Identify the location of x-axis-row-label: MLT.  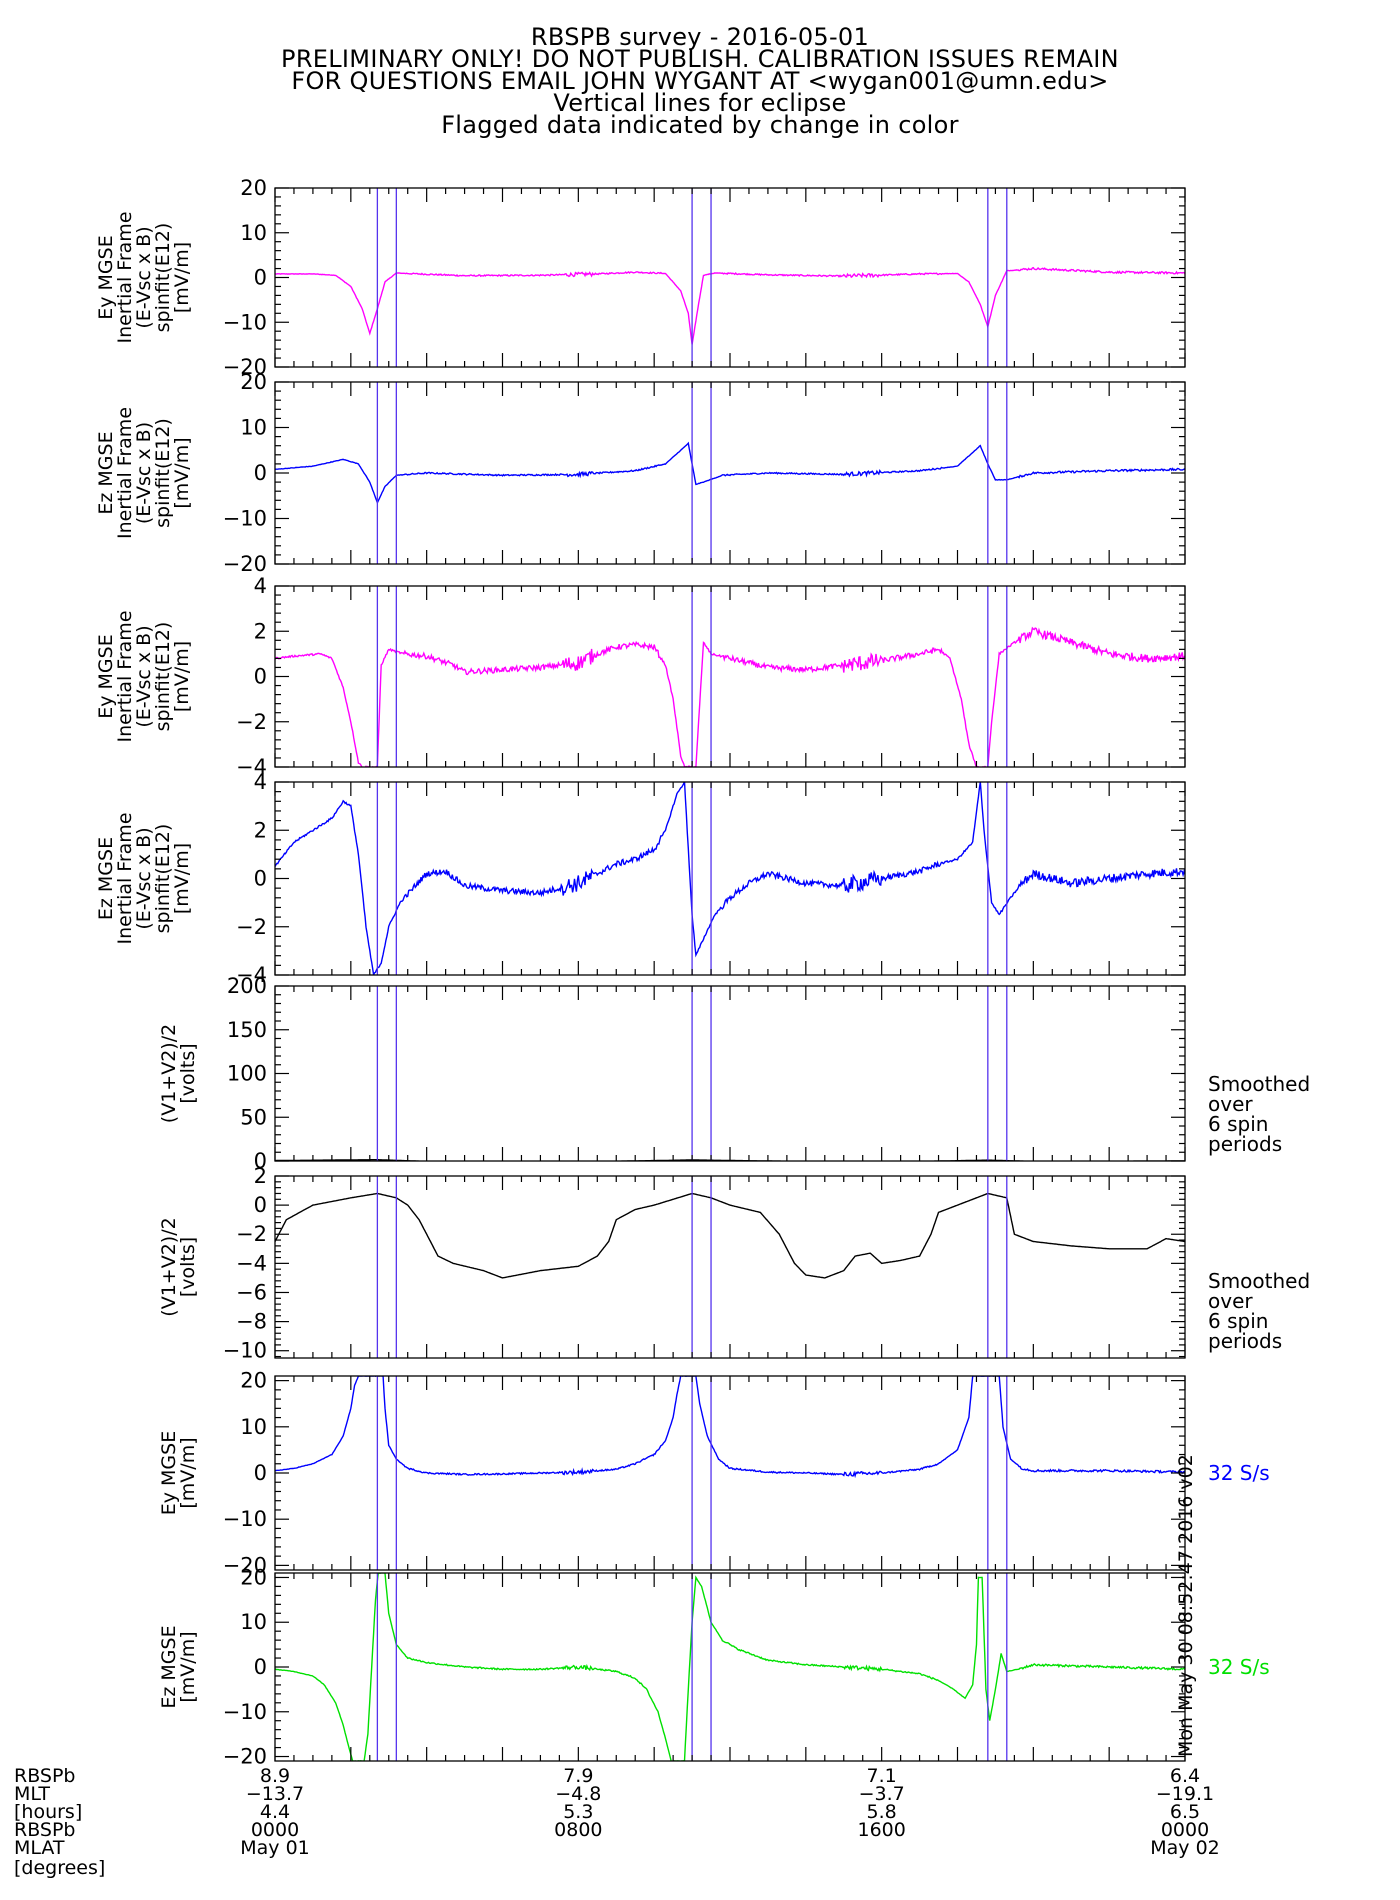
(32, 1794).